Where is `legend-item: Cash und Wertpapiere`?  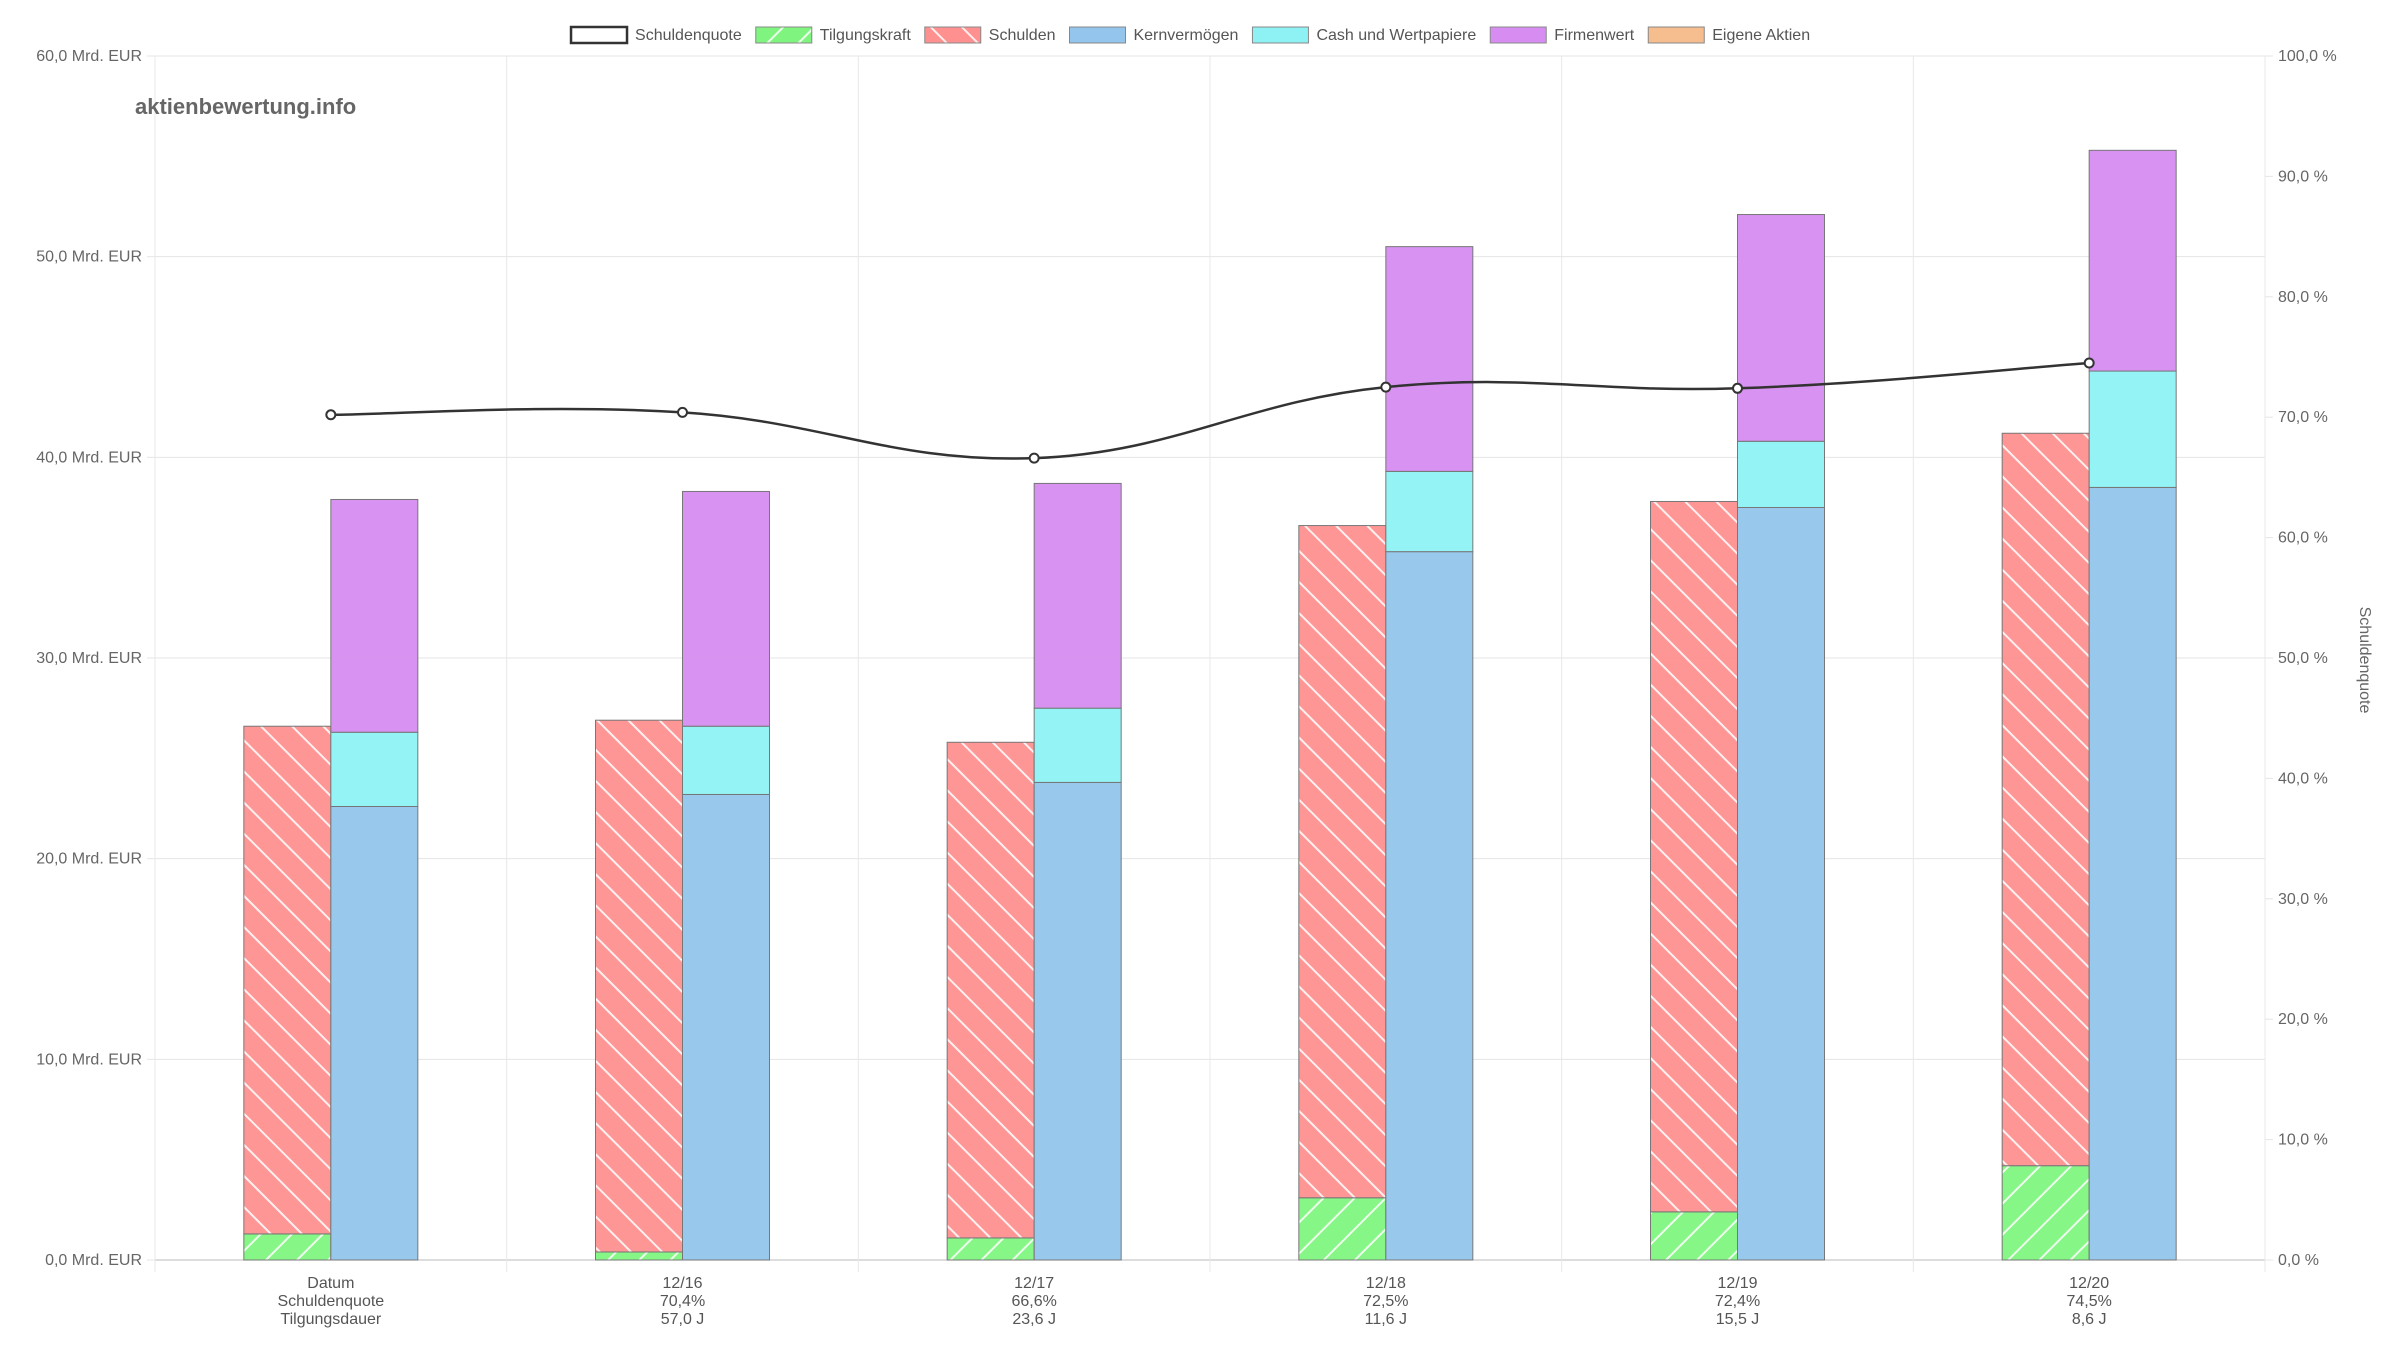
legend-item: Cash und Wertpapiere is located at coordinates (1363, 35).